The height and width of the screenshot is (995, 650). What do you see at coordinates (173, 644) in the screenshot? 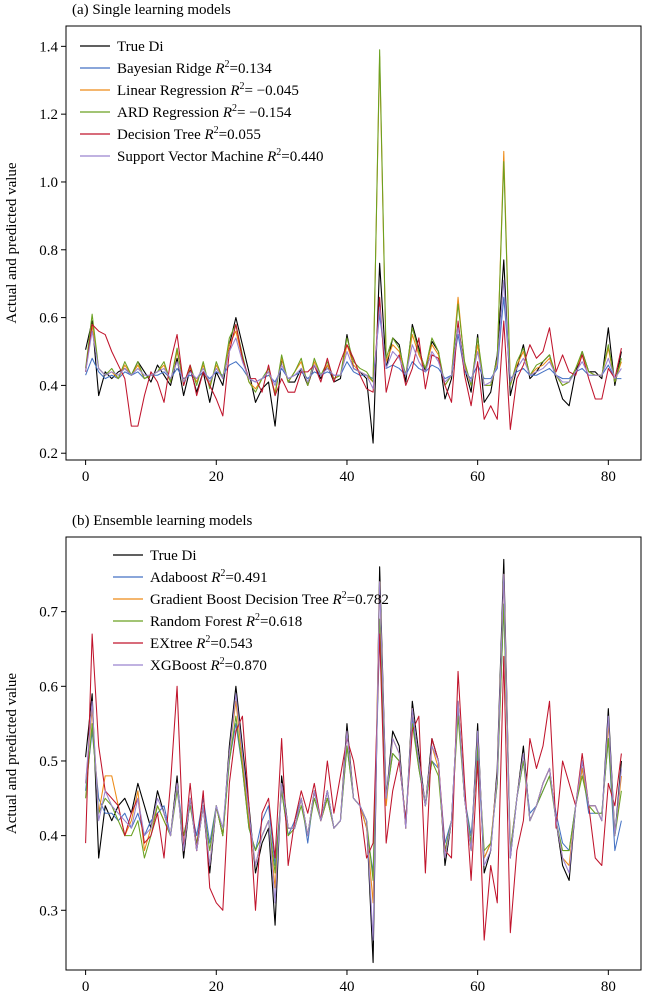
I see `legend-label: EXtree` at bounding box center [173, 644].